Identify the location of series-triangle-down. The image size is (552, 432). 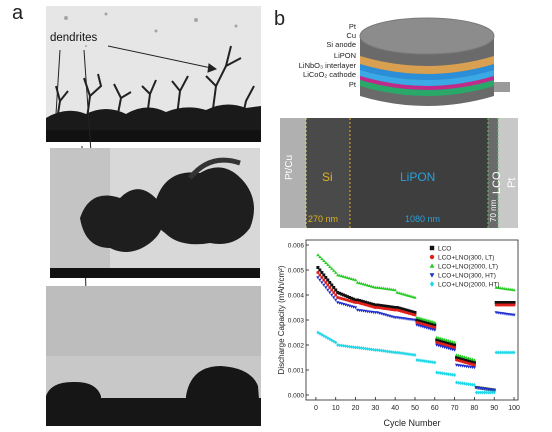
(416, 334).